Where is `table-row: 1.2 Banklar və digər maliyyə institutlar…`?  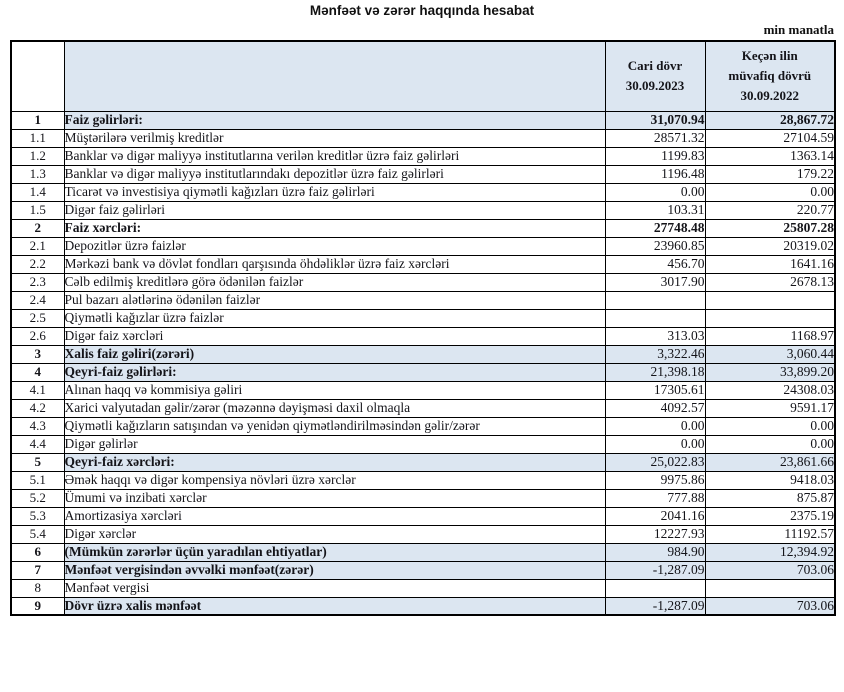
table-row: 1.2 Banklar və digər maliyyə institutlar… is located at coordinates (423, 156).